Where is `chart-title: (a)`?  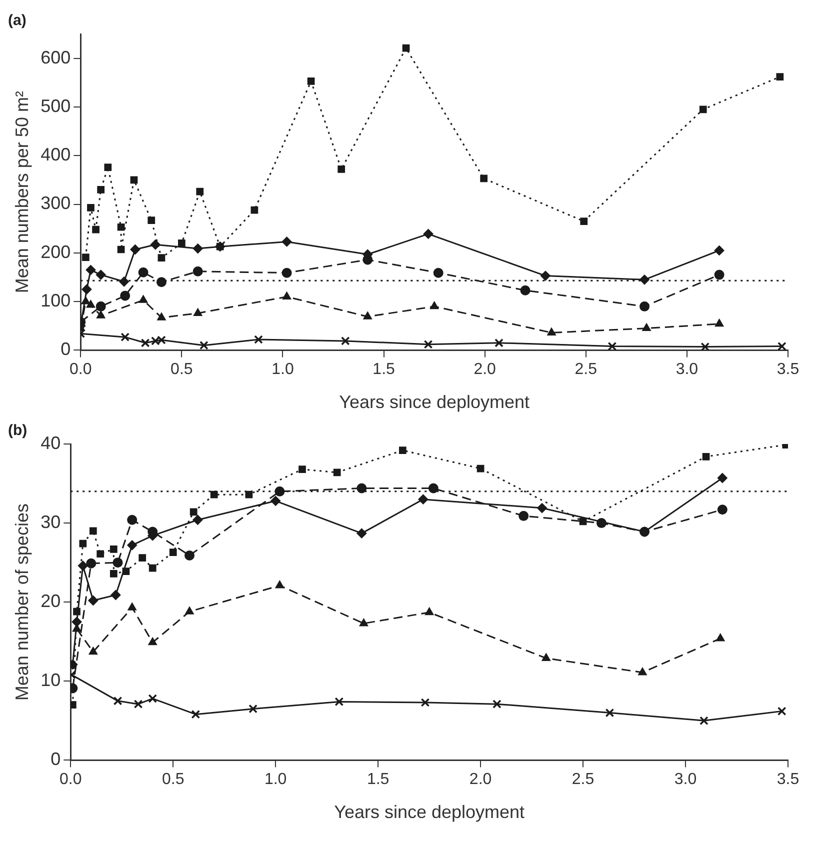 chart-title: (a) is located at coordinates (17, 21).